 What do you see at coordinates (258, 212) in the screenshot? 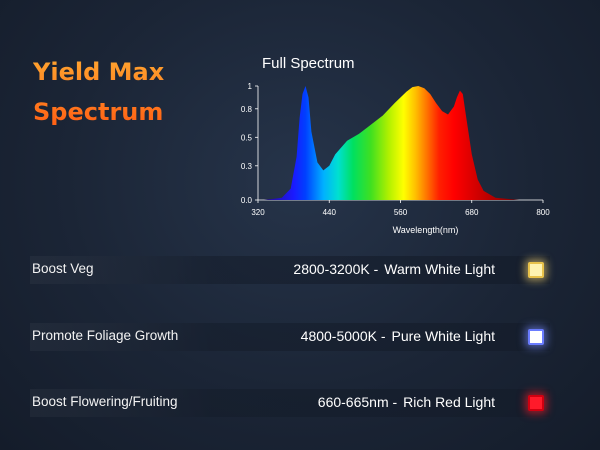
I see `x-tick-label: 320` at bounding box center [258, 212].